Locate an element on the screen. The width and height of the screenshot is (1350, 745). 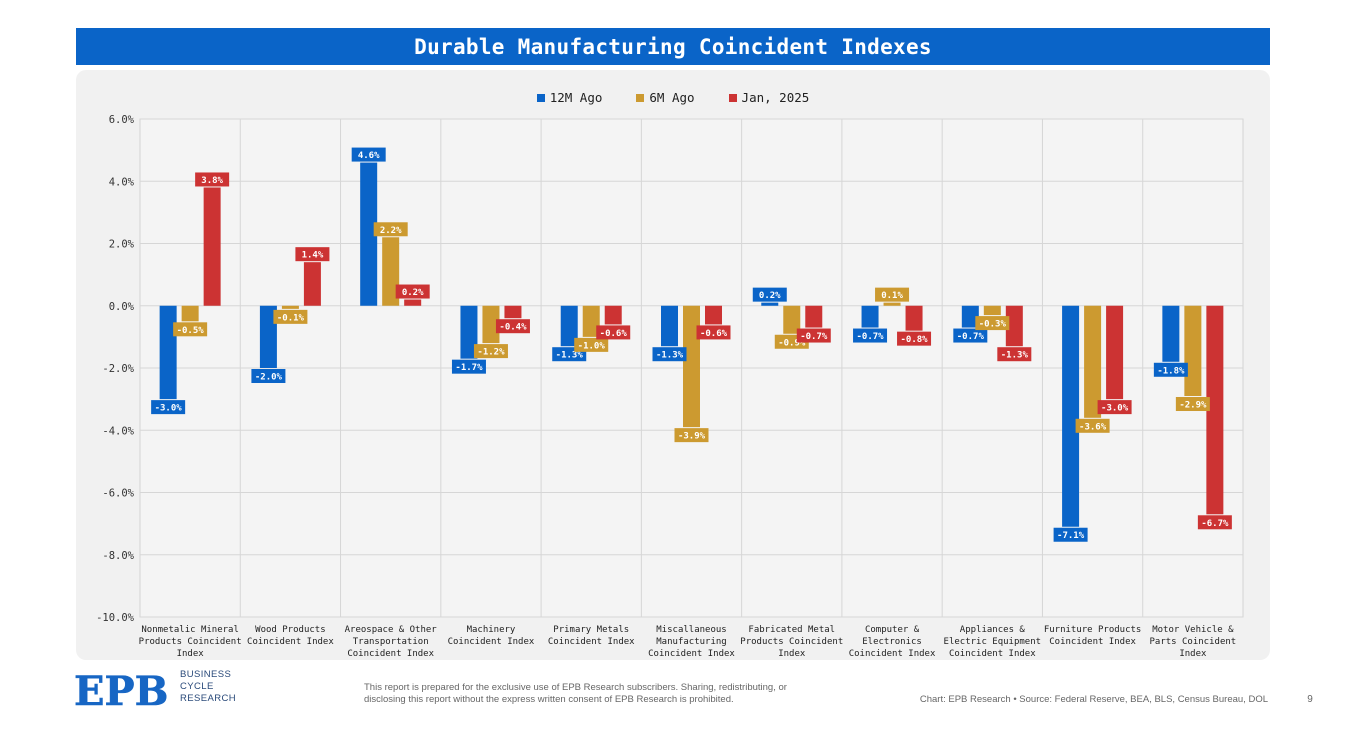
page-number: 9 is located at coordinates (1310, 699).